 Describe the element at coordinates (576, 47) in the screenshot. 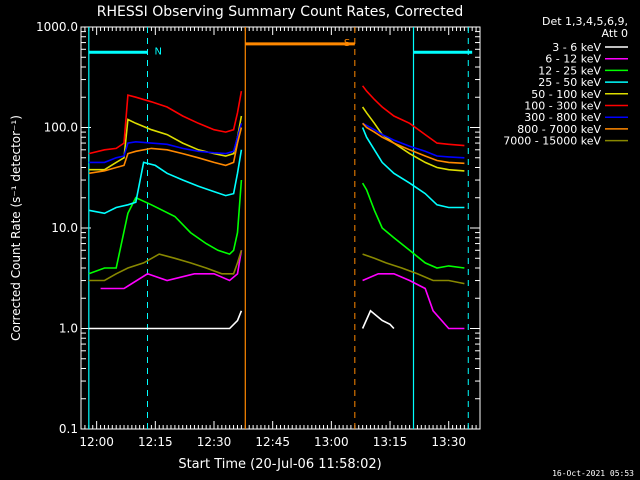

I see `legend-entry-label: 3 - 6 keV` at that location.